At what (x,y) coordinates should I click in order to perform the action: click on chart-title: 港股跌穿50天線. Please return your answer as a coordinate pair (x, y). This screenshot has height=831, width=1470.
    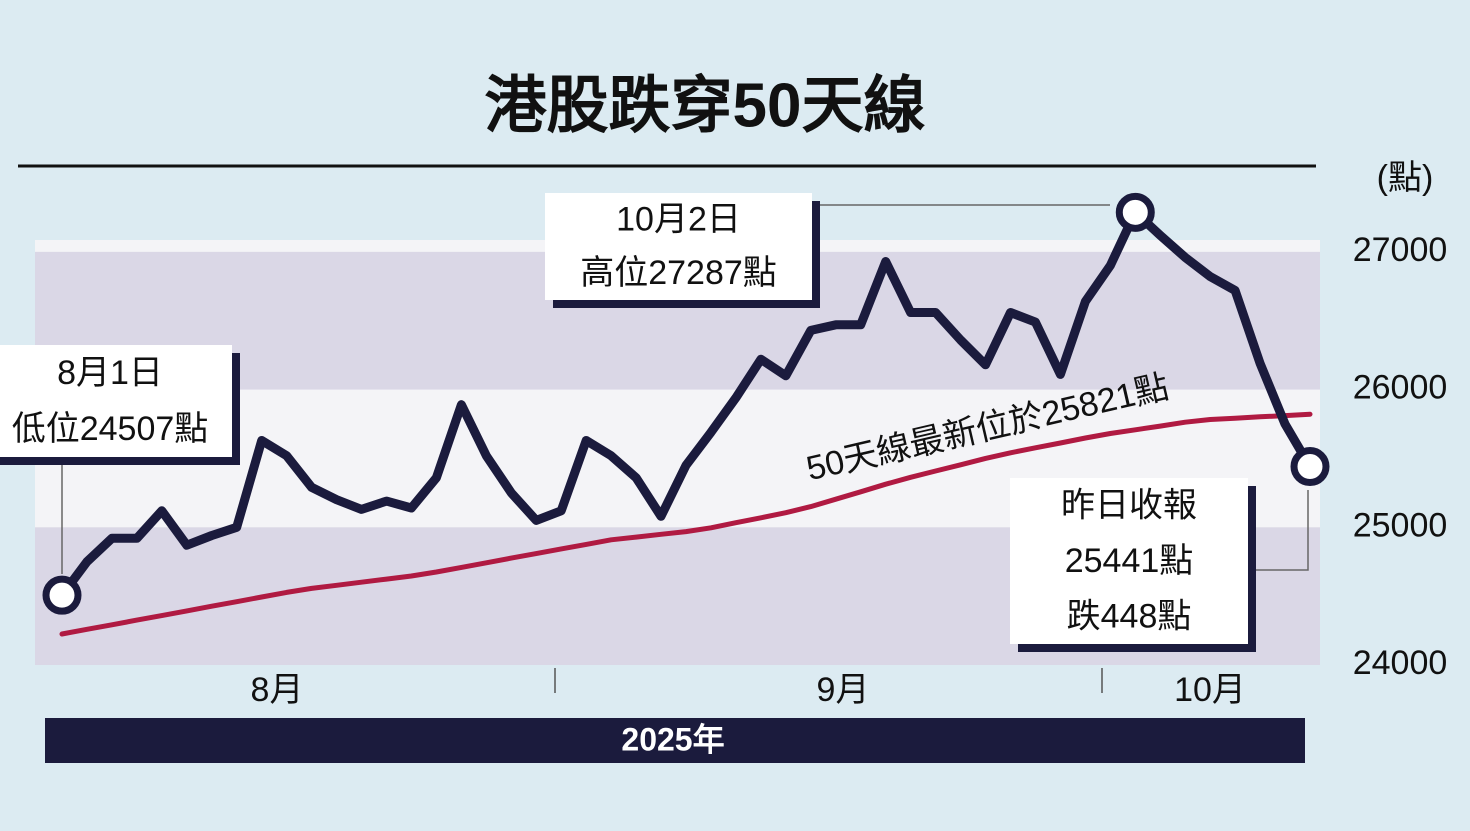
    Looking at the image, I should click on (705, 105).